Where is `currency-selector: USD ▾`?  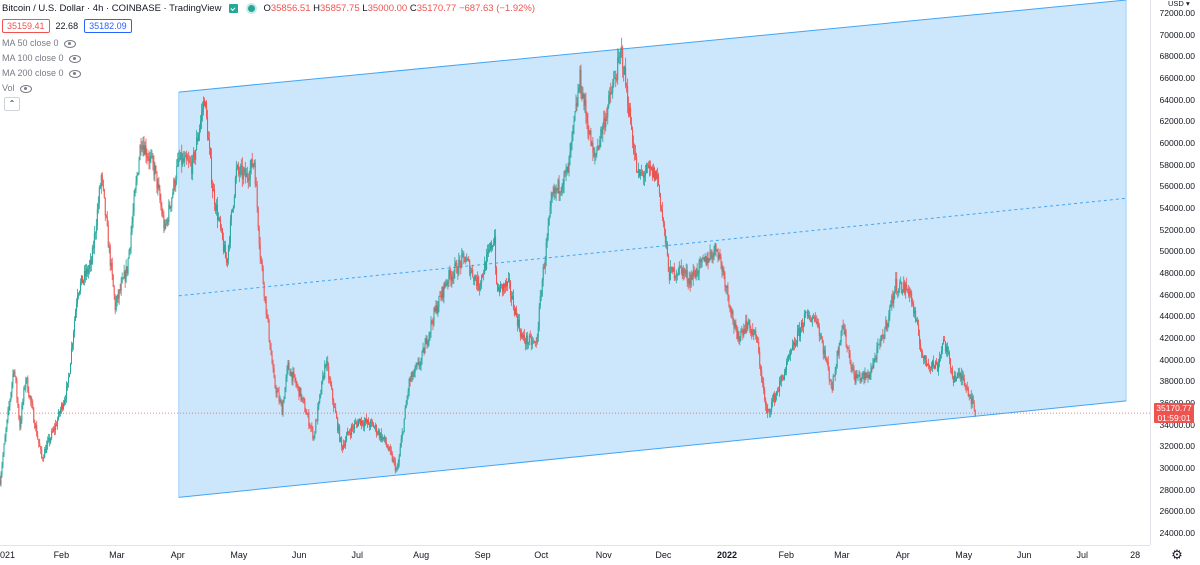
currency-selector: USD ▾ is located at coordinates (1179, 4).